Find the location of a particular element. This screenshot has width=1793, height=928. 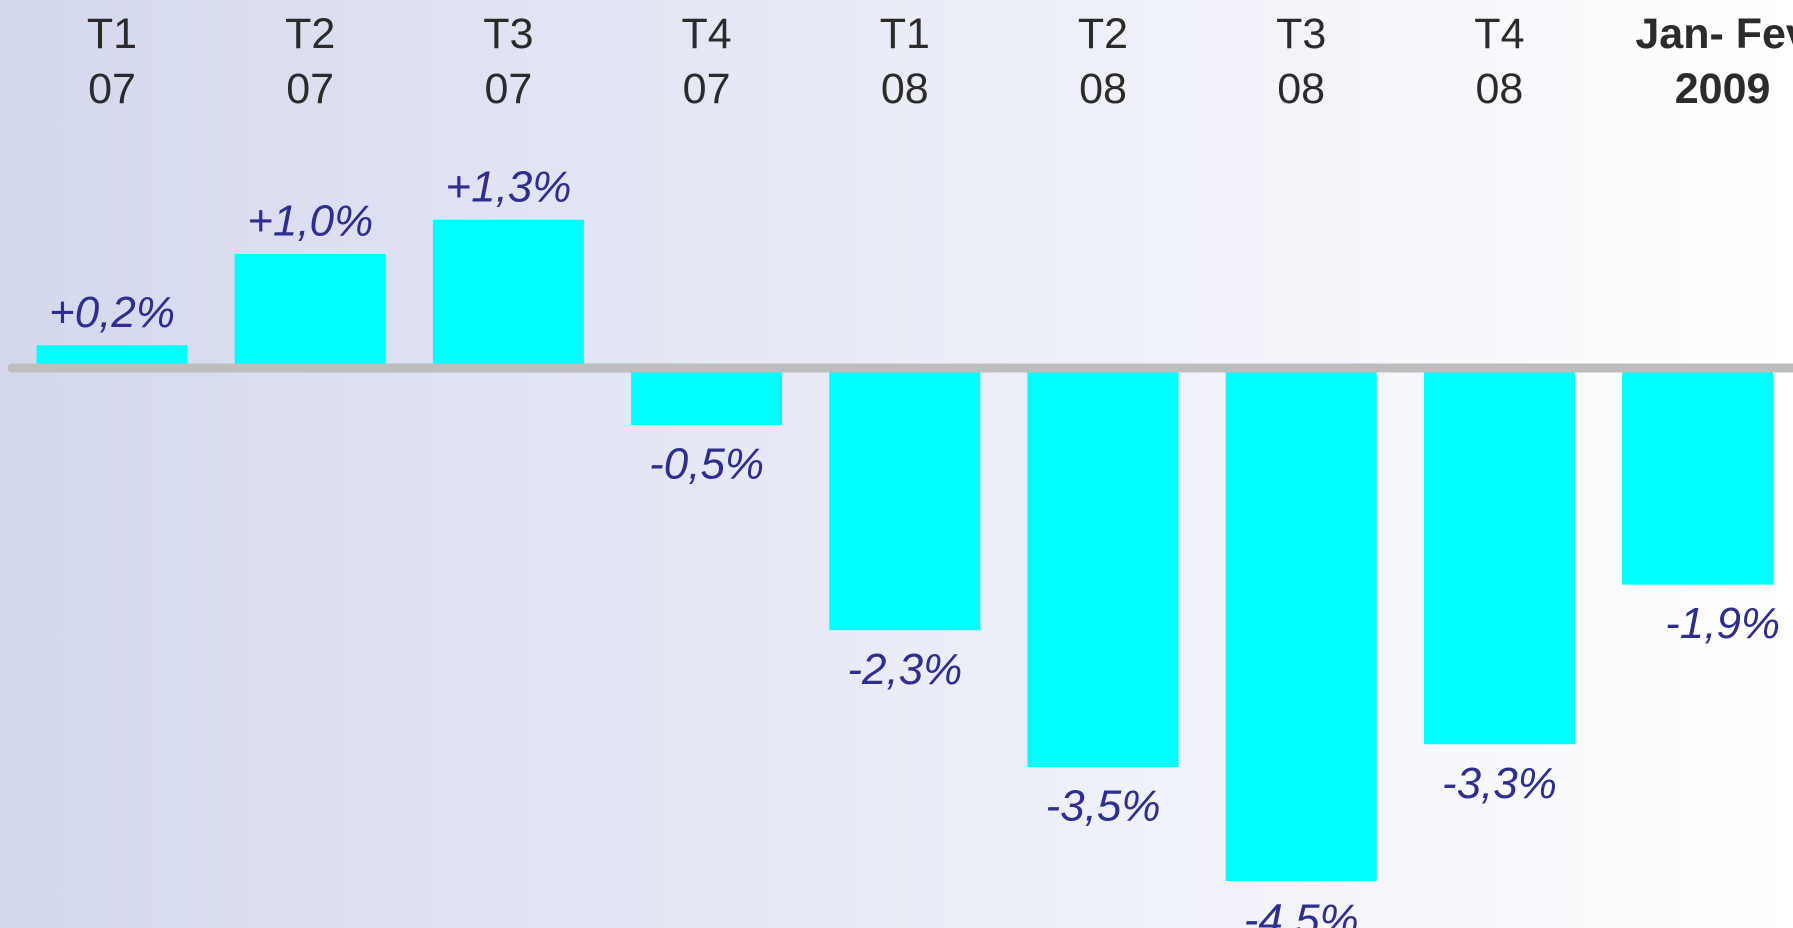

x-tick-label: Jan- Fev 2009 is located at coordinates (1714, 61).